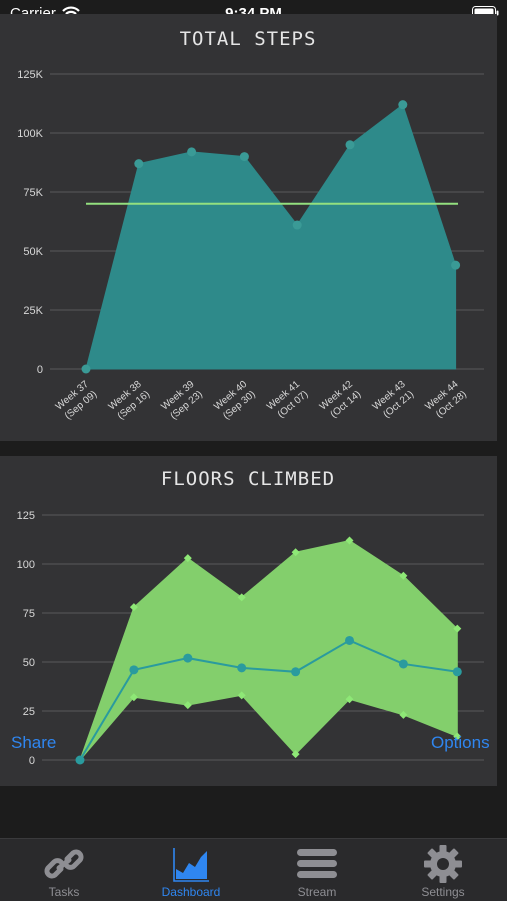  I want to click on x-tick-label: Week 44(Oct 28), so click(446, 401).